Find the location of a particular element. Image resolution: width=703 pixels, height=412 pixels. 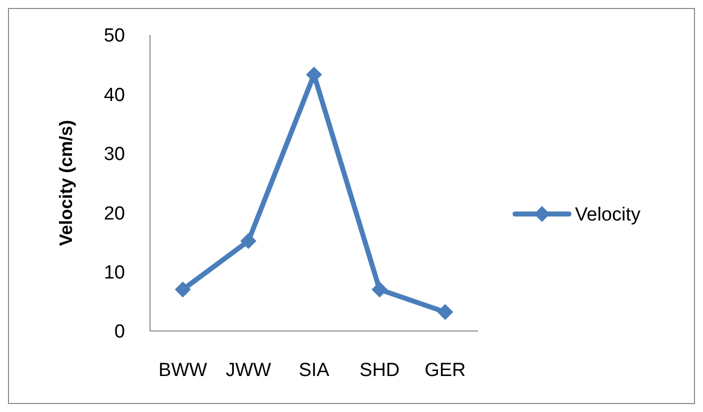

y-tick-label: 20 is located at coordinates (114, 213).